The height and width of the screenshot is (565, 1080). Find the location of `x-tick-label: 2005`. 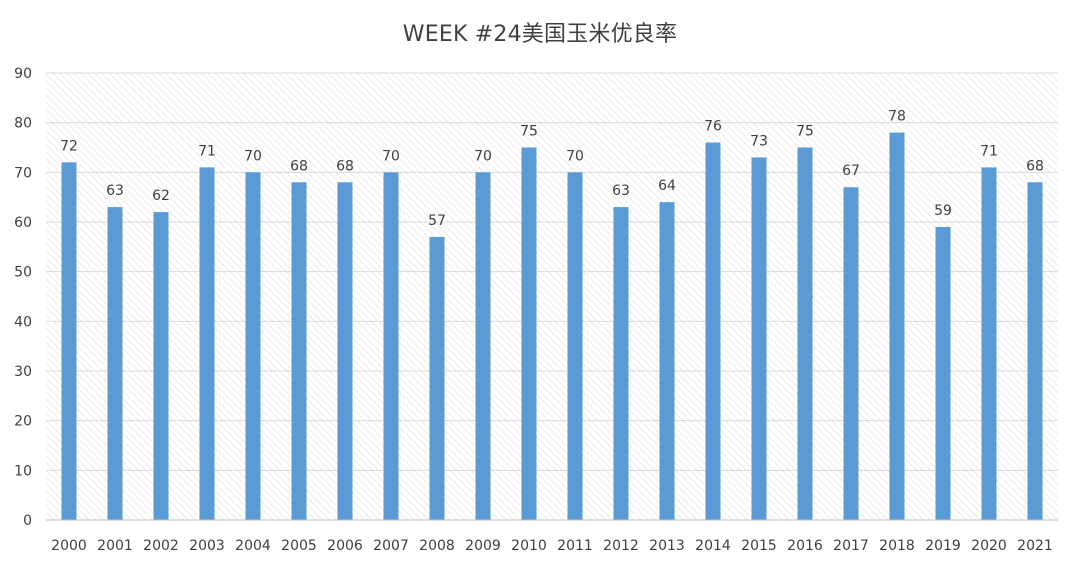

x-tick-label: 2005 is located at coordinates (299, 546).